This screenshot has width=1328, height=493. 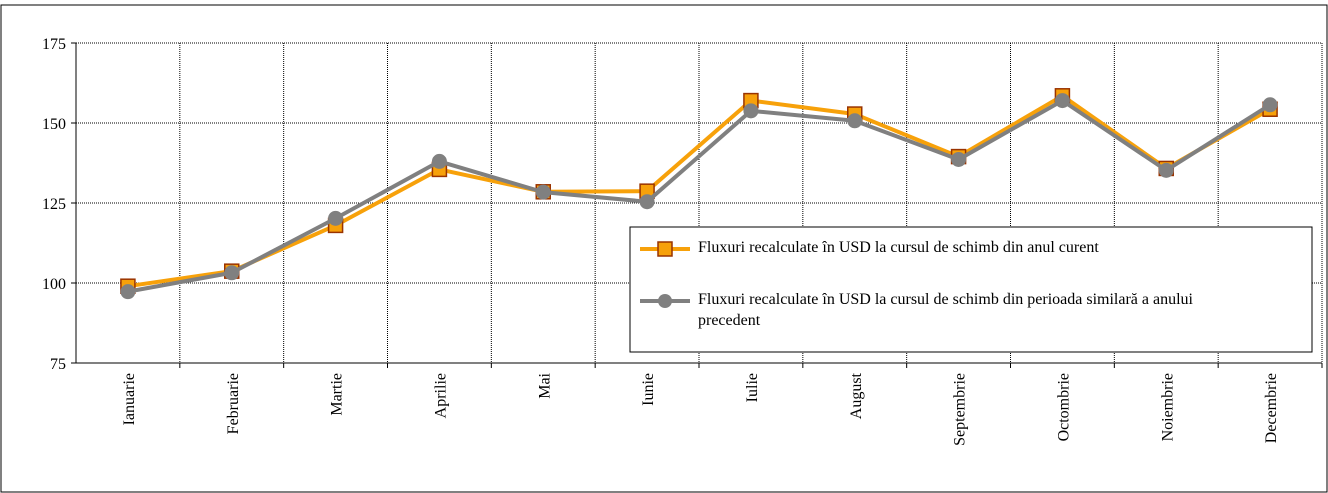 What do you see at coordinates (54, 124) in the screenshot?
I see `y-tick-label: 150` at bounding box center [54, 124].